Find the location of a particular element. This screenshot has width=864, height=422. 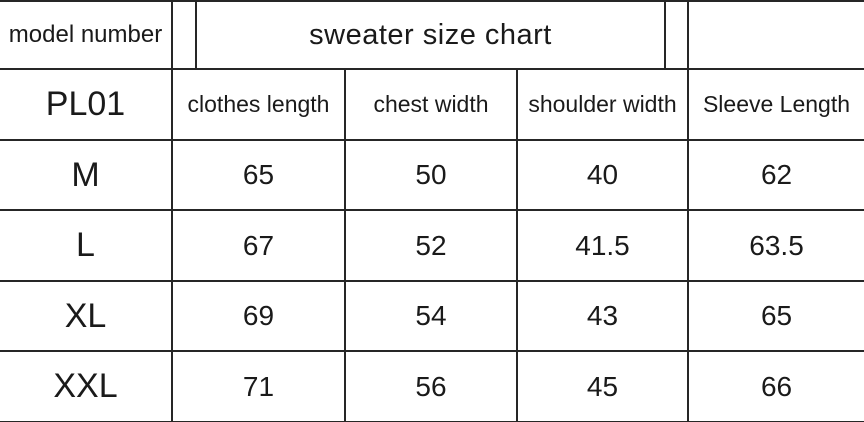

size-cell: XL is located at coordinates (86, 316).